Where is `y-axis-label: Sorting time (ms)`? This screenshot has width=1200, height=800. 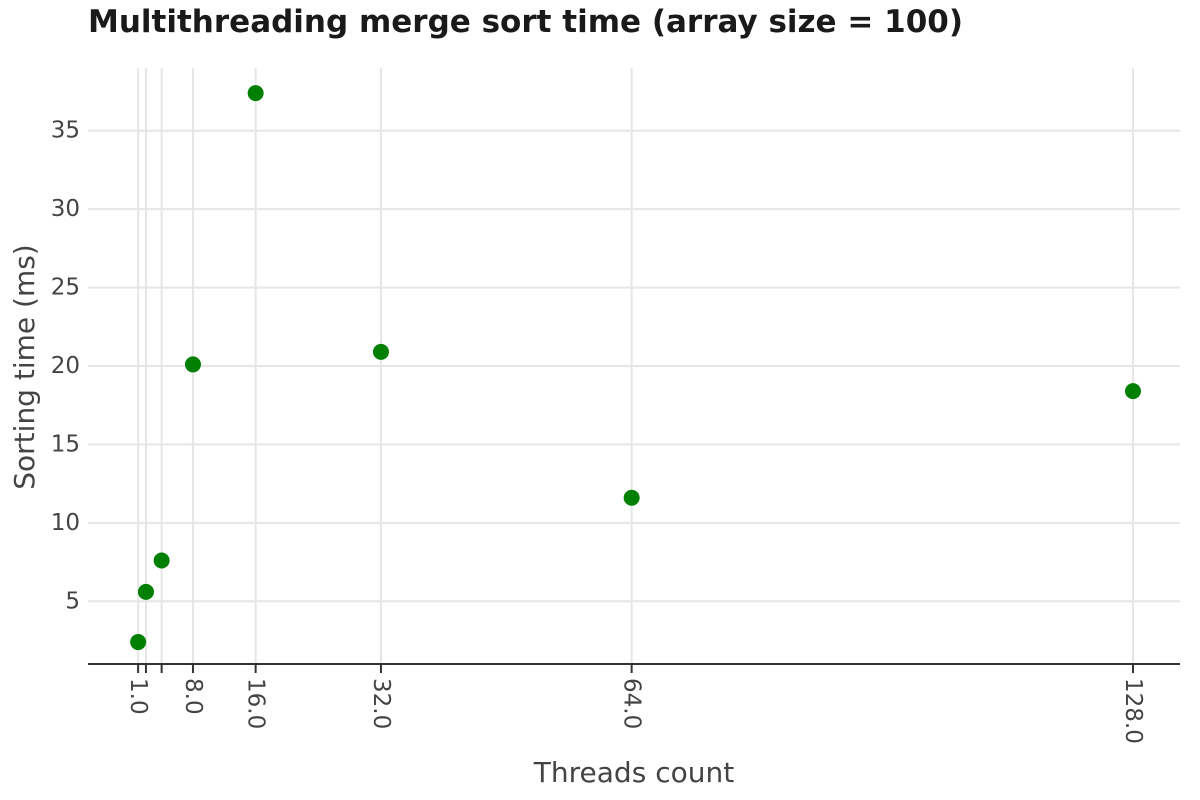 y-axis-label: Sorting time (ms) is located at coordinates (24, 366).